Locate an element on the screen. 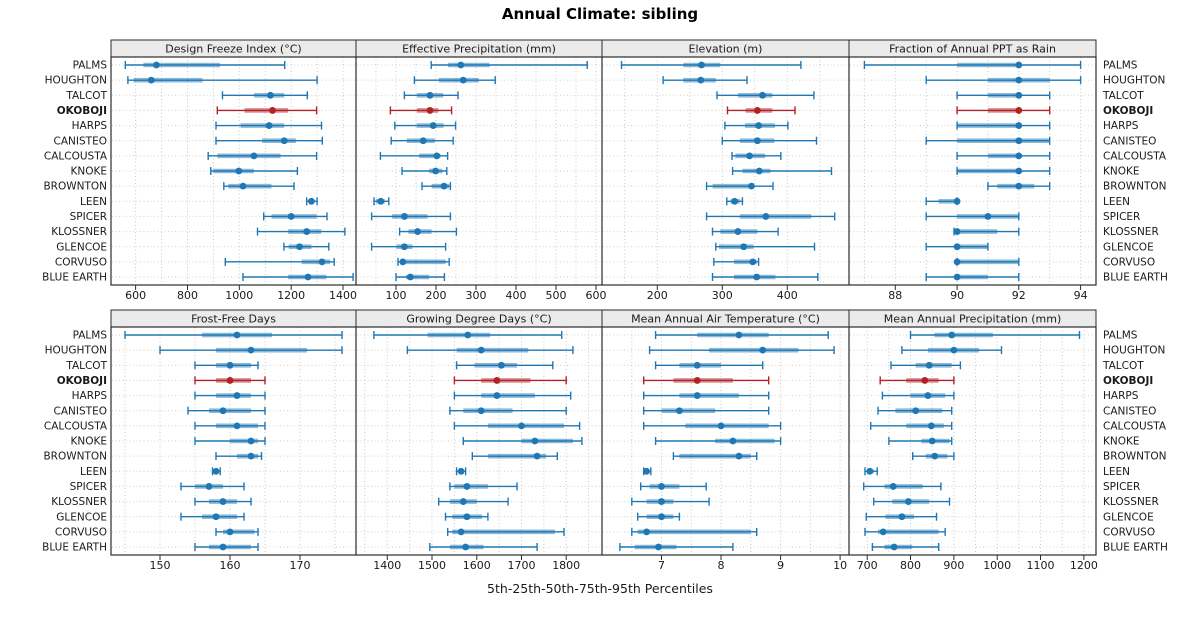 The image size is (1200, 625). axis-tick-label: 800 is located at coordinates (910, 565).